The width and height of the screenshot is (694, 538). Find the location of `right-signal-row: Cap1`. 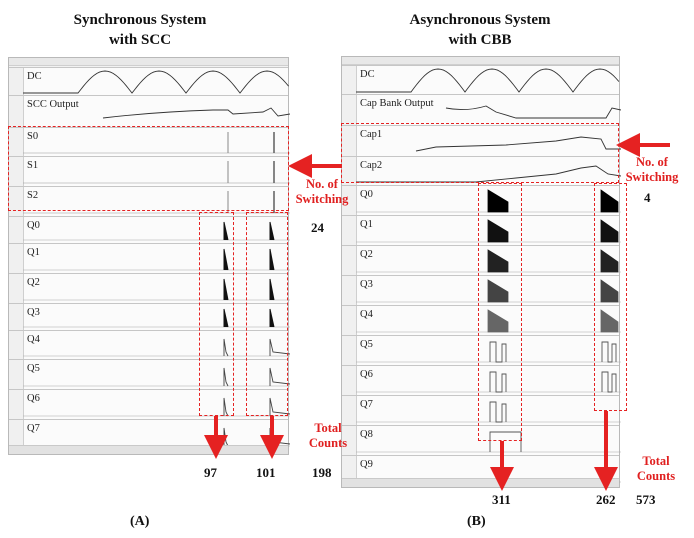

right-signal-row: Cap1 is located at coordinates (481, 140).